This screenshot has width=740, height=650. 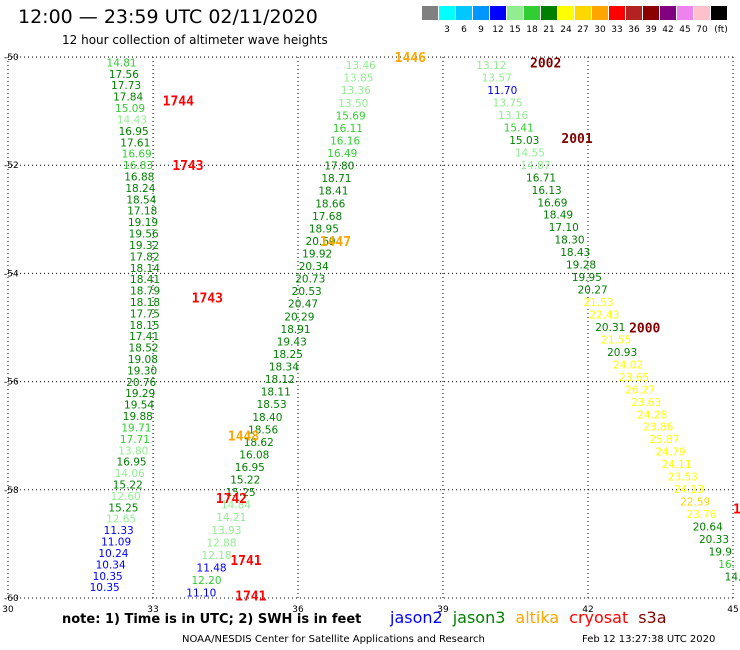 What do you see at coordinates (143, 360) in the screenshot?
I see `wave-height-value: 19.08` at bounding box center [143, 360].